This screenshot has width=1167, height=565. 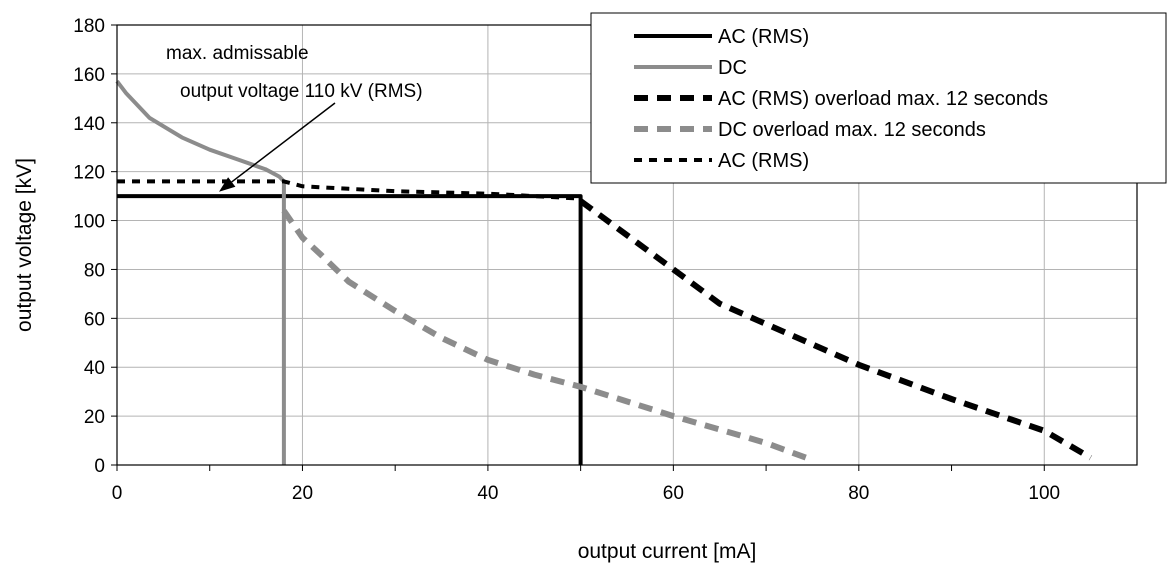 I want to click on legend-label: AC (RMS) overload max. 12 seconds, so click(x=883, y=99).